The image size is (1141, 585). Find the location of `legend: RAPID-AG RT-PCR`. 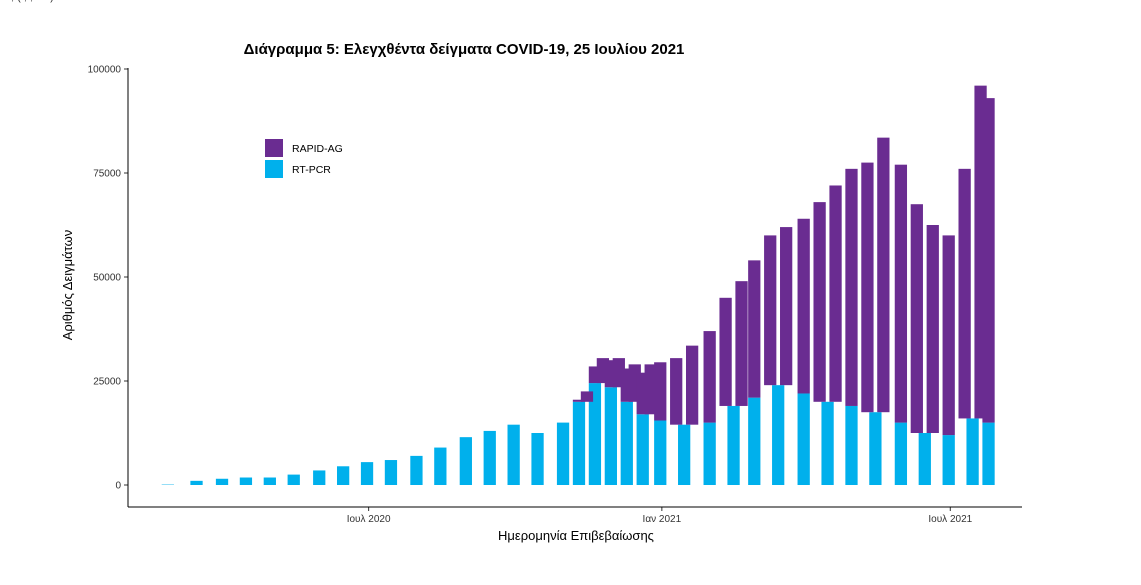

legend: RAPID-AG RT-PCR is located at coordinates (304, 158).